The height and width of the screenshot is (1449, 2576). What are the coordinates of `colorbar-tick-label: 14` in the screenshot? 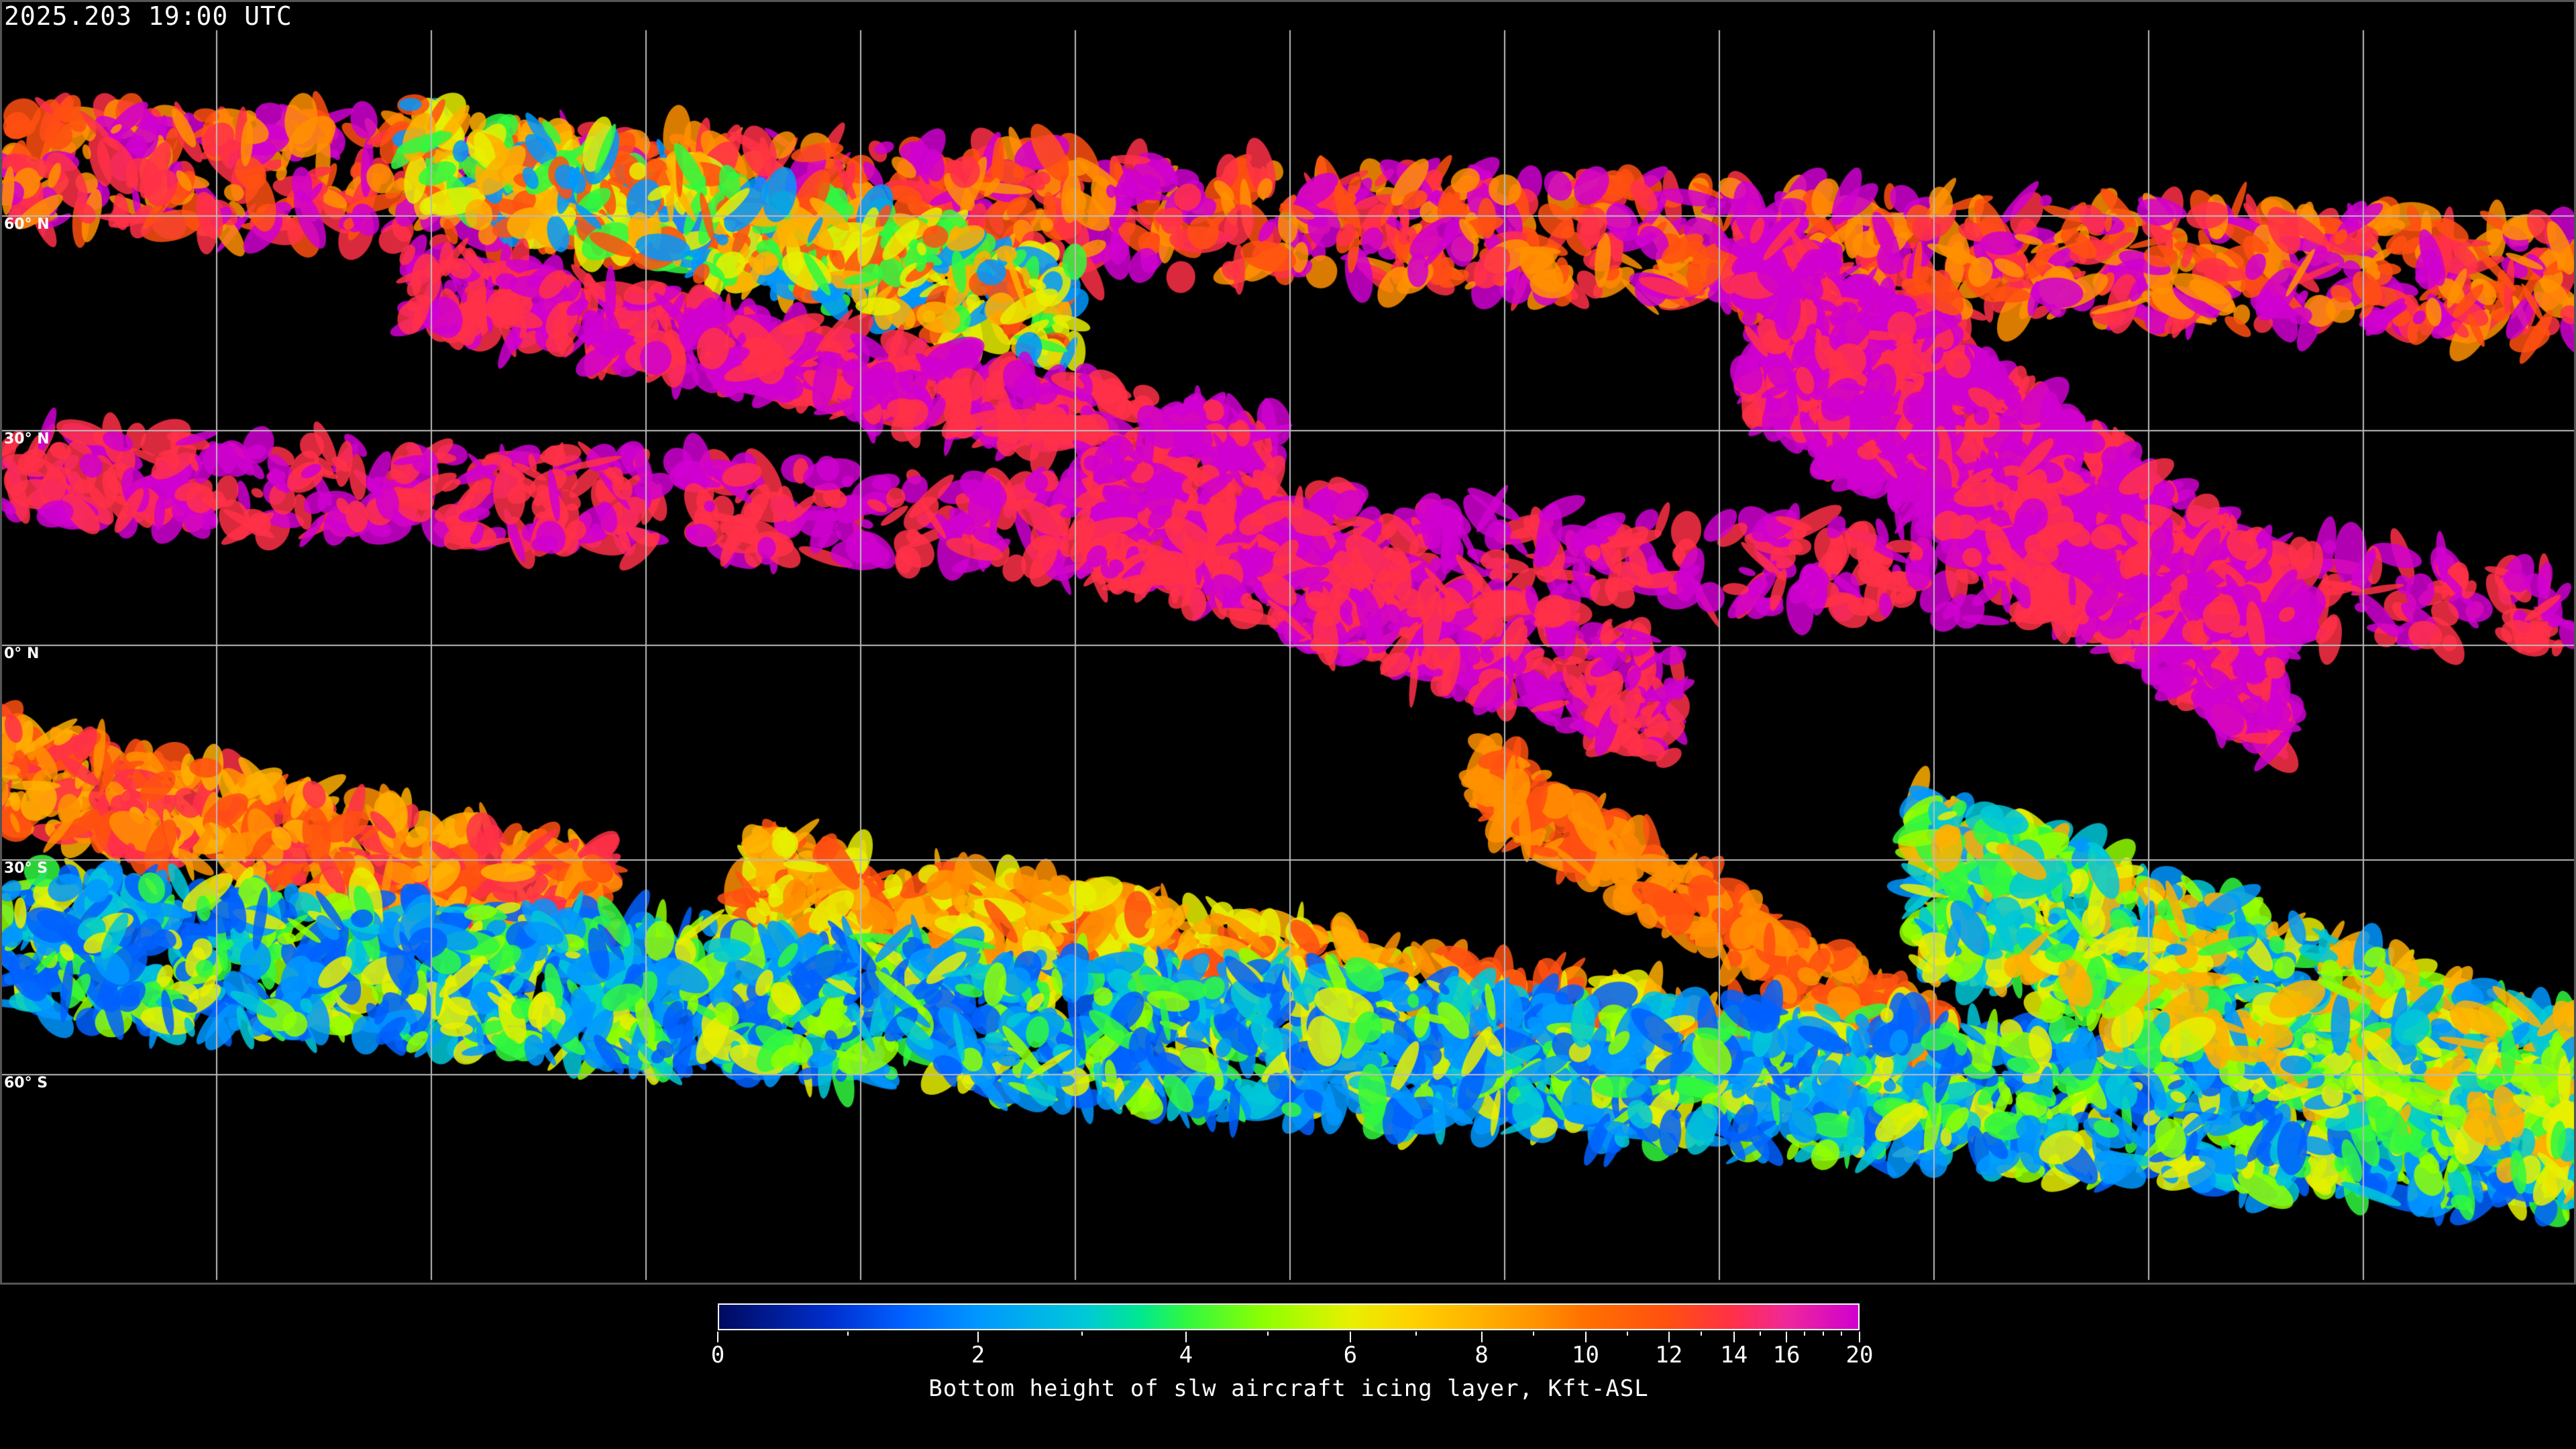 It's located at (1734, 1355).